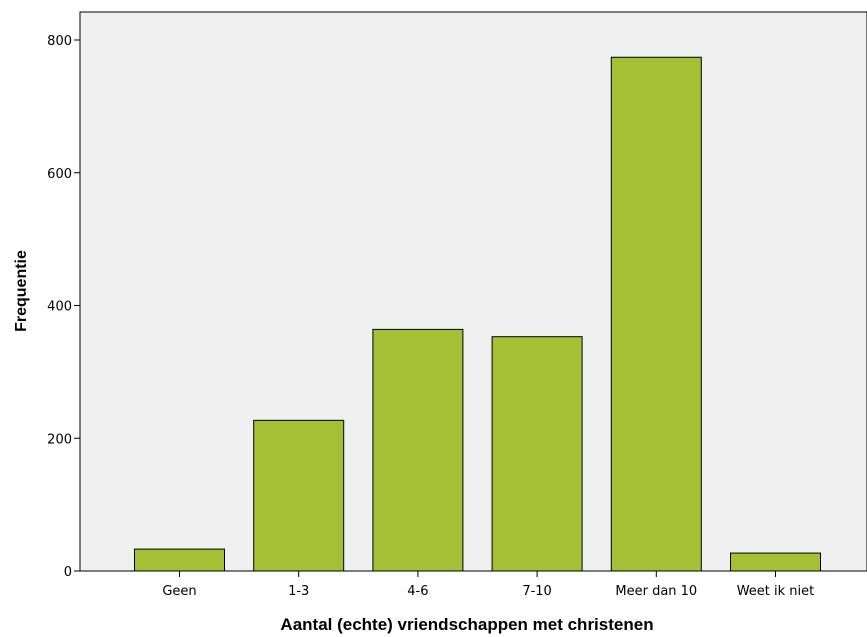  I want to click on x-tick-label: 4-6, so click(417, 591).